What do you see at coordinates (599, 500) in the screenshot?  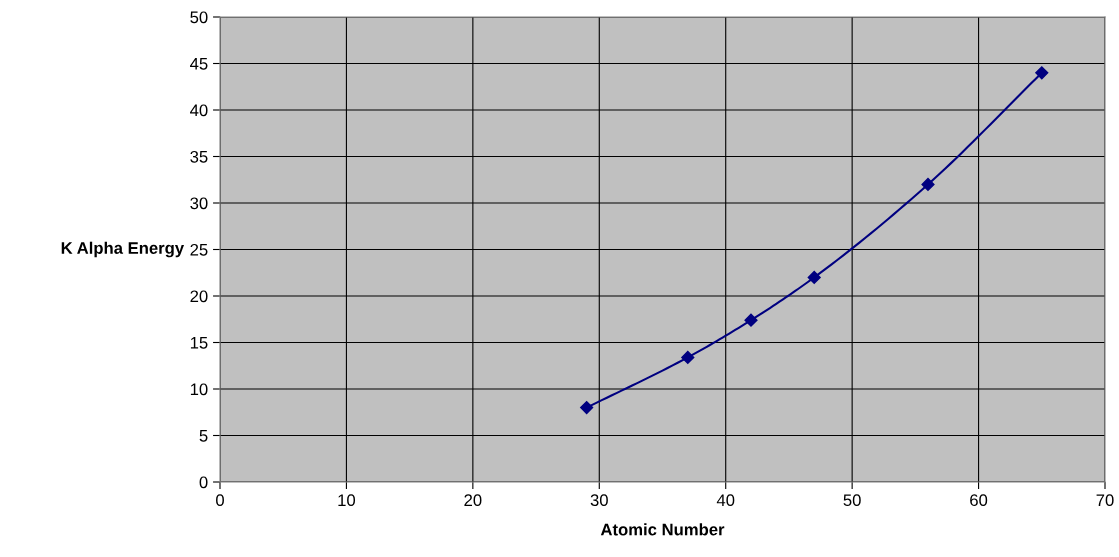 I see `x-tick-label: 30` at bounding box center [599, 500].